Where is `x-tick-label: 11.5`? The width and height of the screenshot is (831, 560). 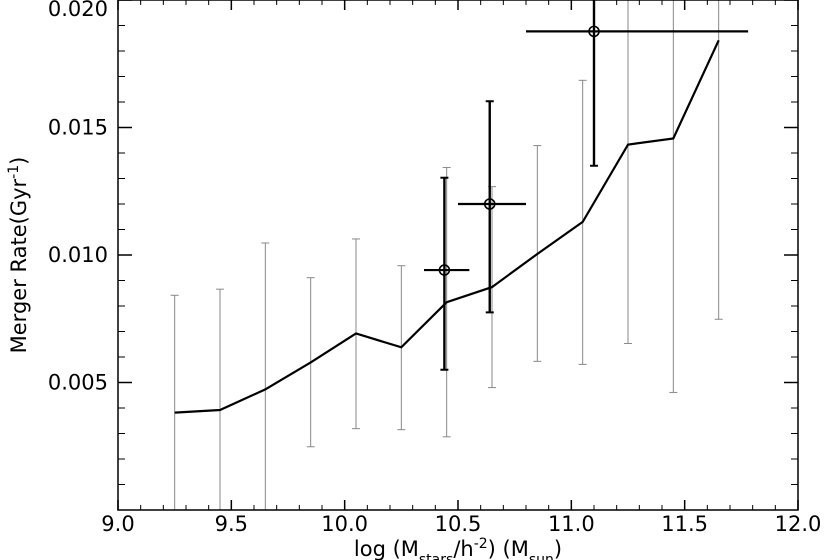 x-tick-label: 11.5 is located at coordinates (684, 524).